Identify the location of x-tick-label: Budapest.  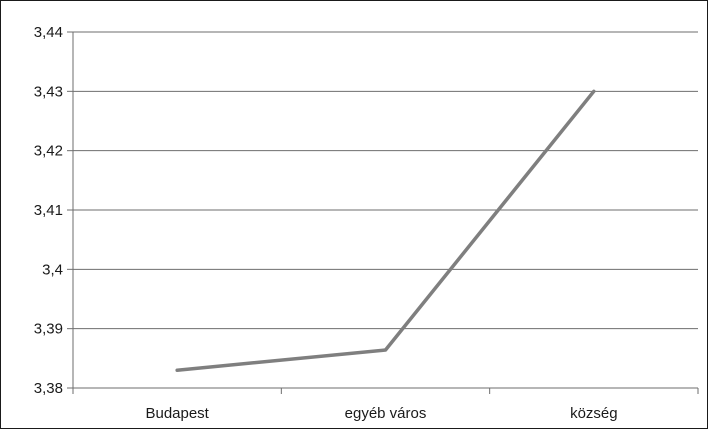
(177, 413).